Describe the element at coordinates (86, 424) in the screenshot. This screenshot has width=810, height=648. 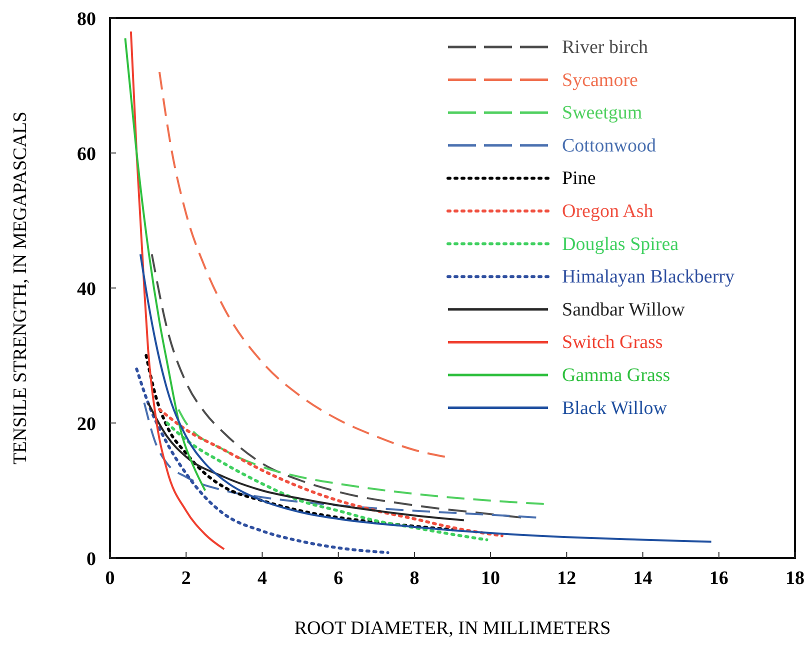
I see `y-tick-label: 20` at that location.